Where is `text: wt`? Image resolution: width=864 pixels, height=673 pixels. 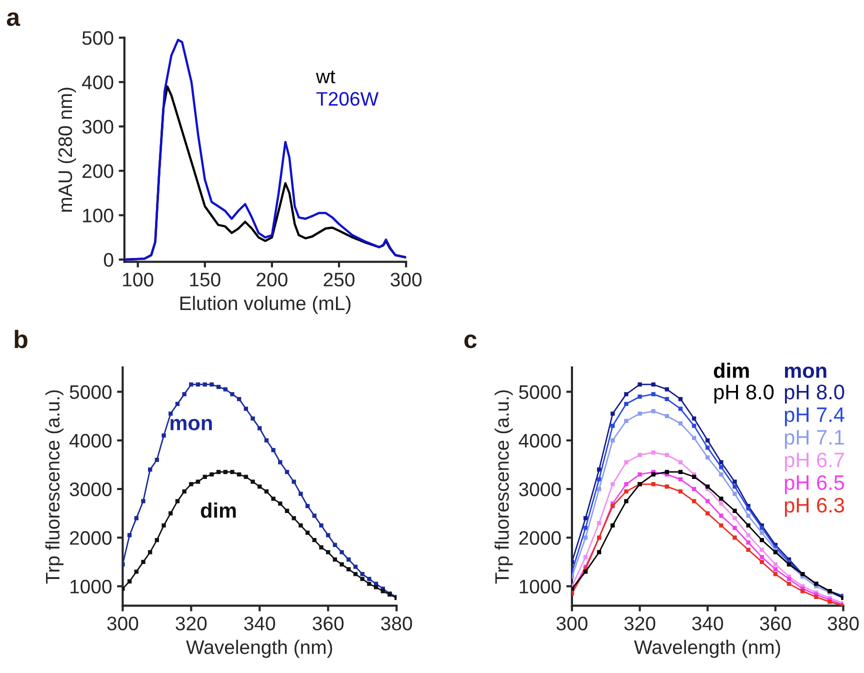
text: wt is located at coordinates (326, 77).